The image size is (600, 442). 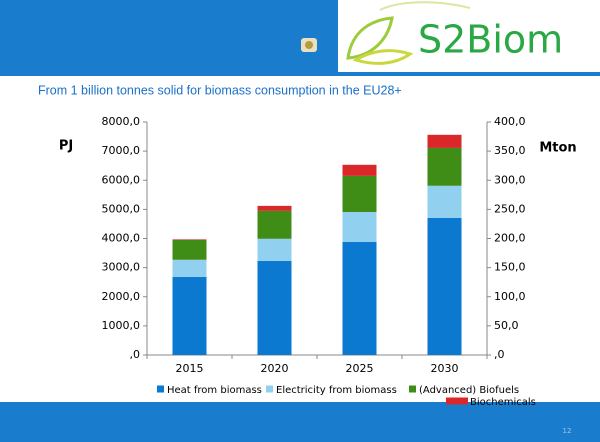 I want to click on legend-label: (Advanced) Biofuels, so click(x=469, y=390).